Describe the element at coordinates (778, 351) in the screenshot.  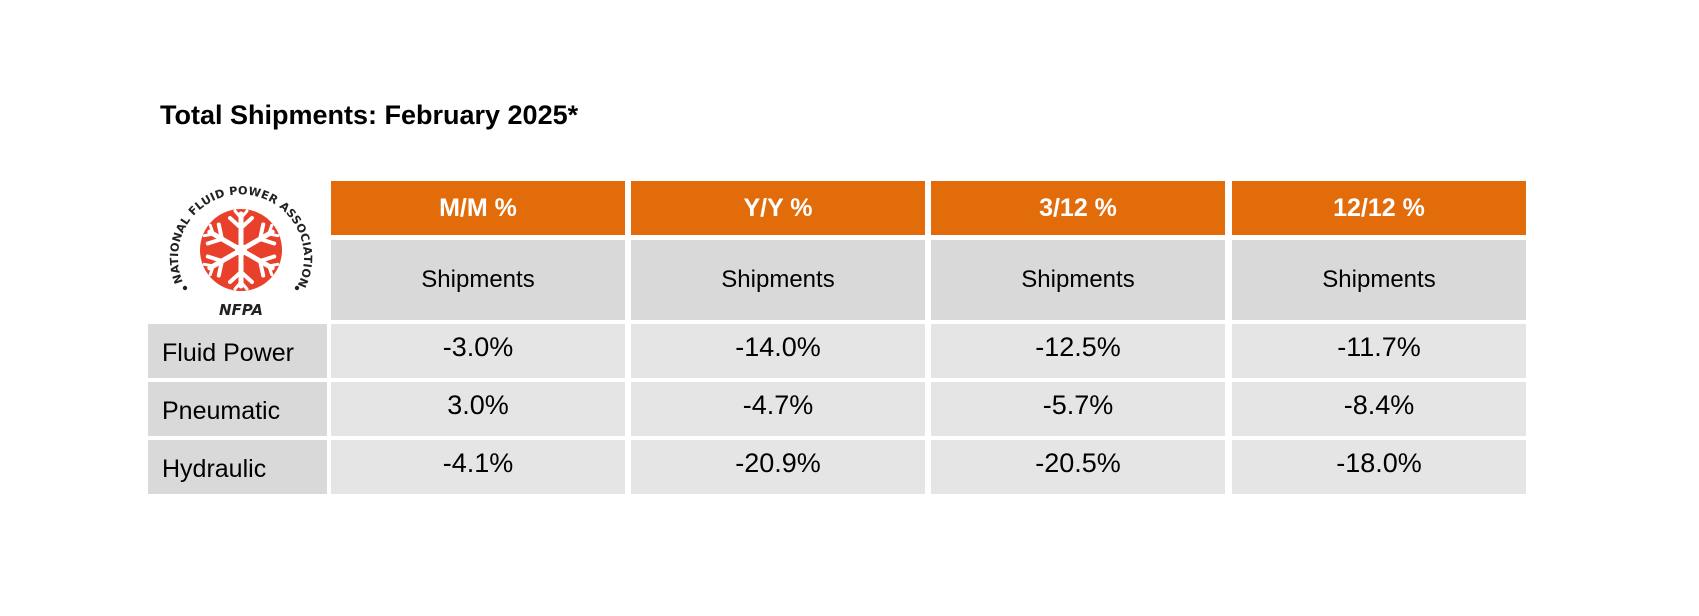
I see `data-cell: -14.0%` at that location.